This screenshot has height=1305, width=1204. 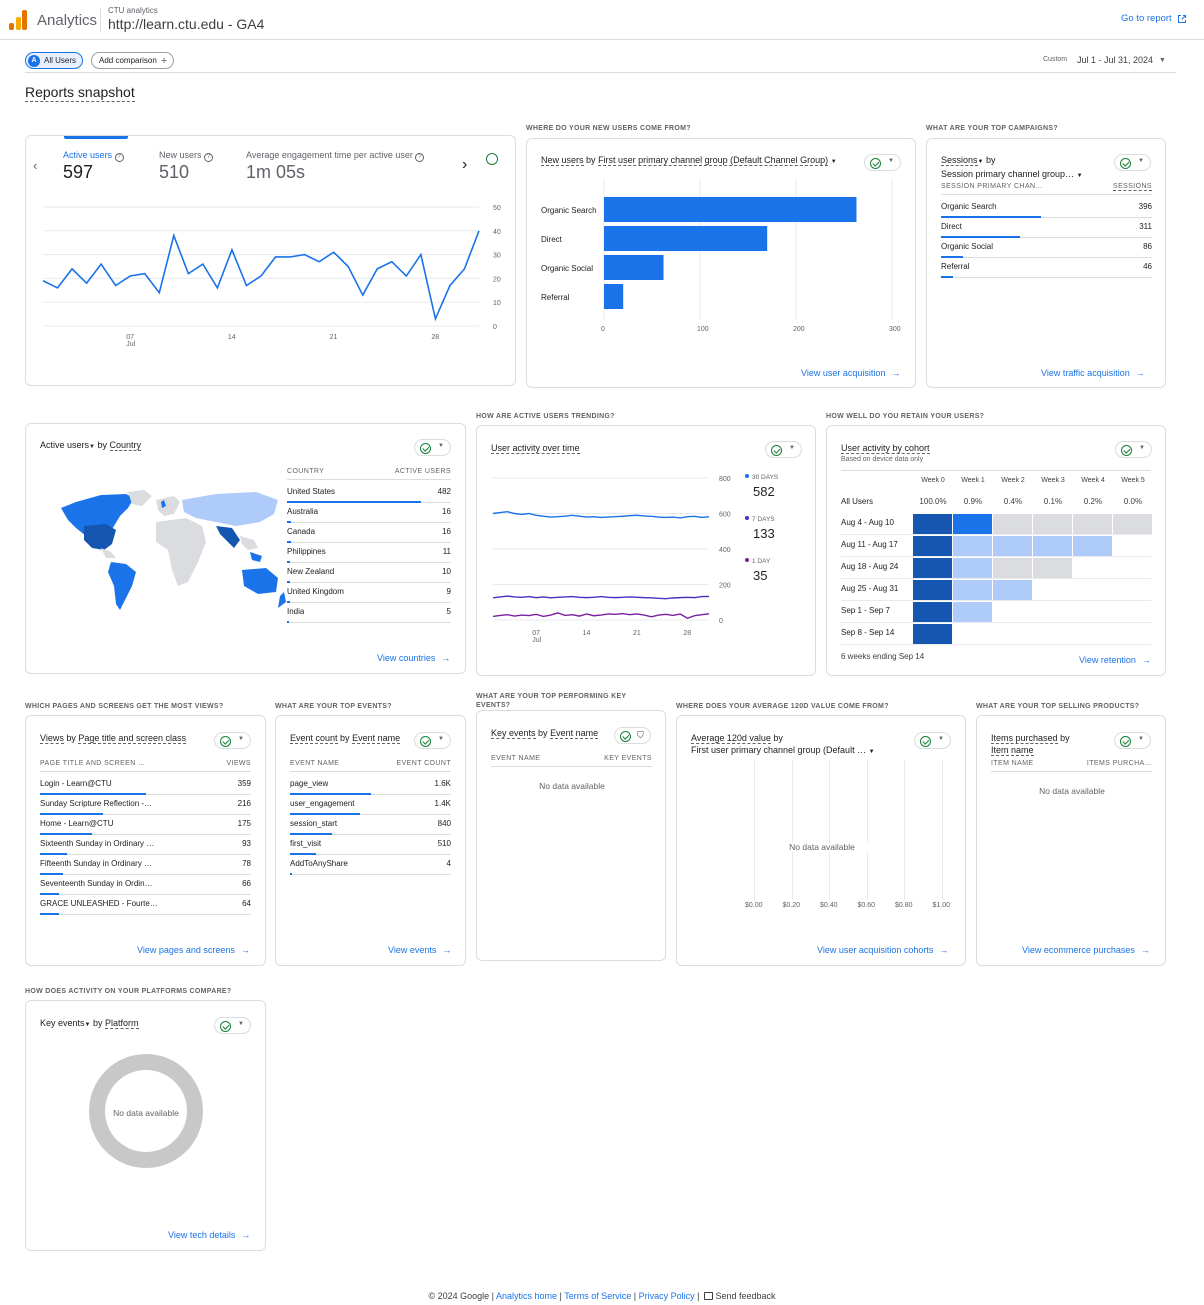 I want to click on user-activity-title: User activity over time, so click(x=535, y=448).